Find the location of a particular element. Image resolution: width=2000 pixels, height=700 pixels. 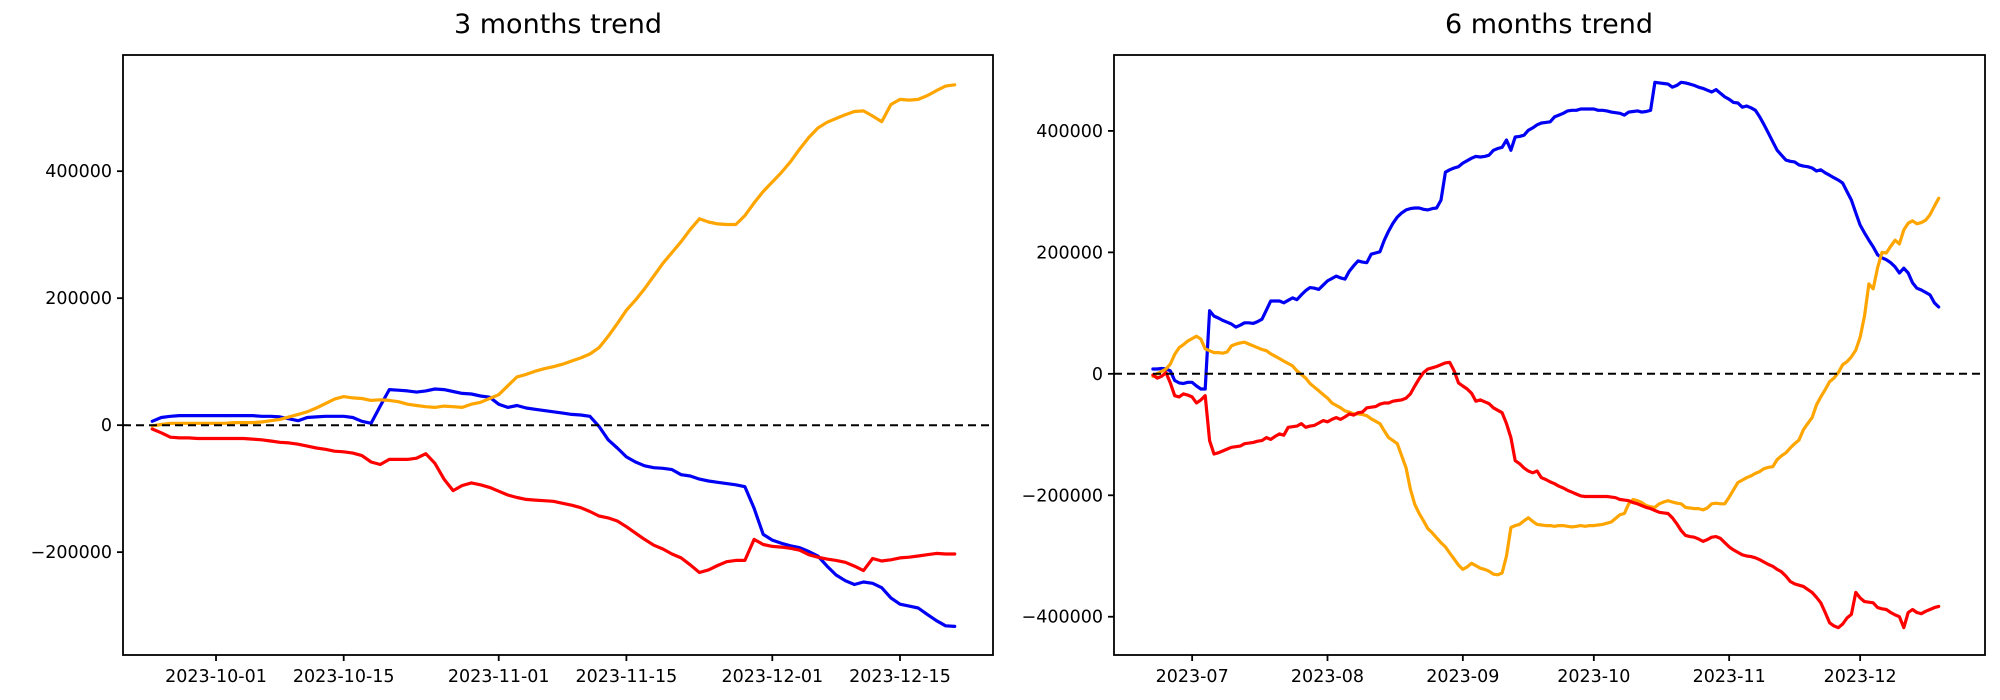

series-line-red is located at coordinates (553, 501).